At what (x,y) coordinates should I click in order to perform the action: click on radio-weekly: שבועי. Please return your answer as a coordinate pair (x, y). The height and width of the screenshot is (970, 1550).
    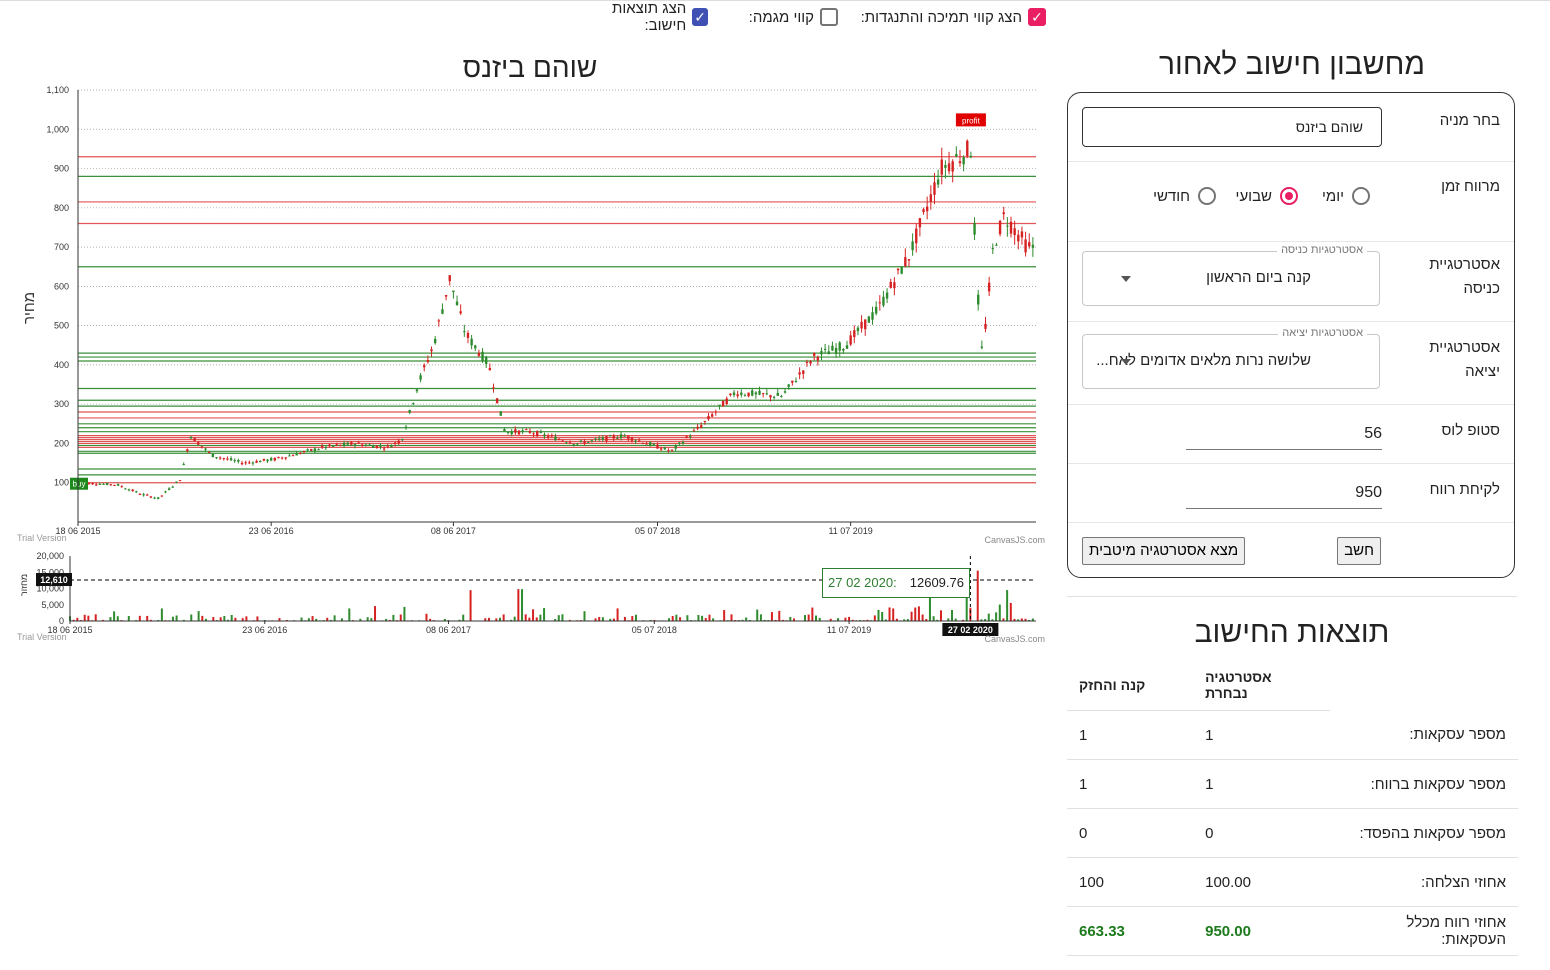
    Looking at the image, I should click on (1267, 196).